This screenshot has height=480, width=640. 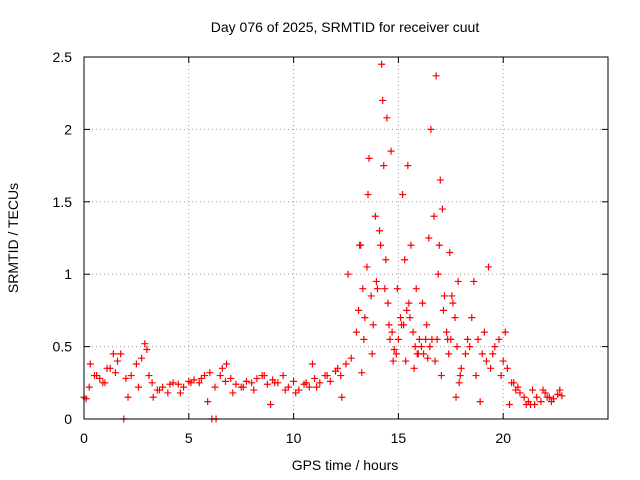 I want to click on y-tick-label: 1, so click(x=68, y=274).